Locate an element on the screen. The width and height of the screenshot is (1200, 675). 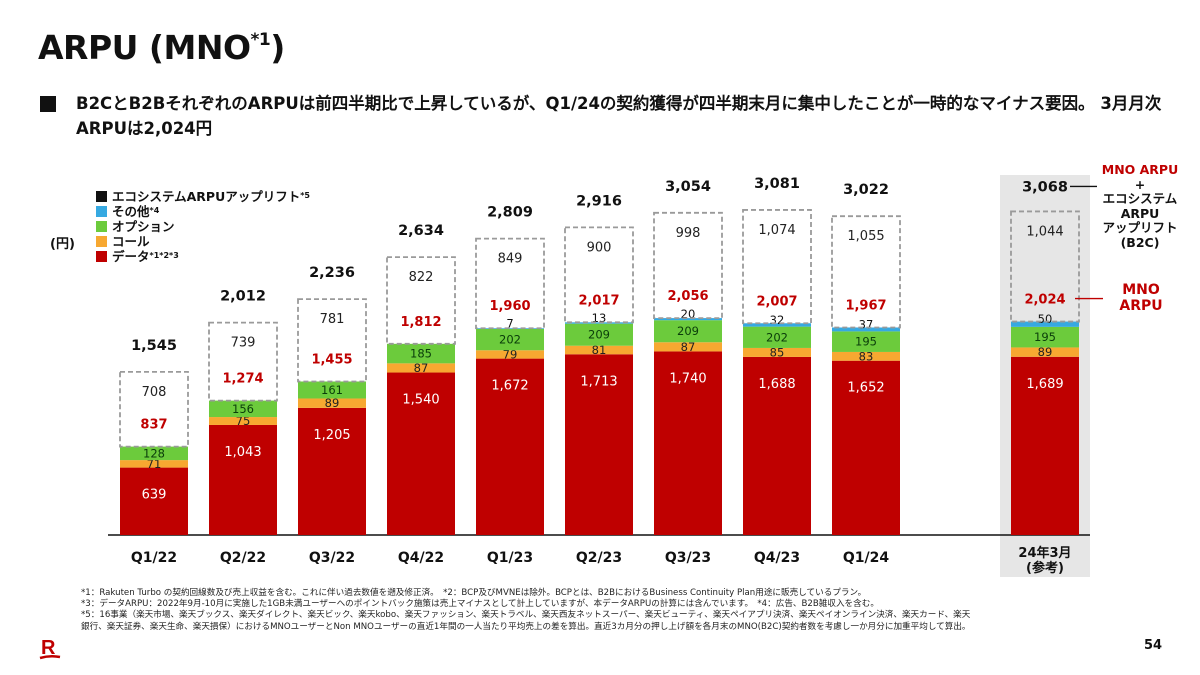
legend-item-option: オプション is located at coordinates (203, 226).